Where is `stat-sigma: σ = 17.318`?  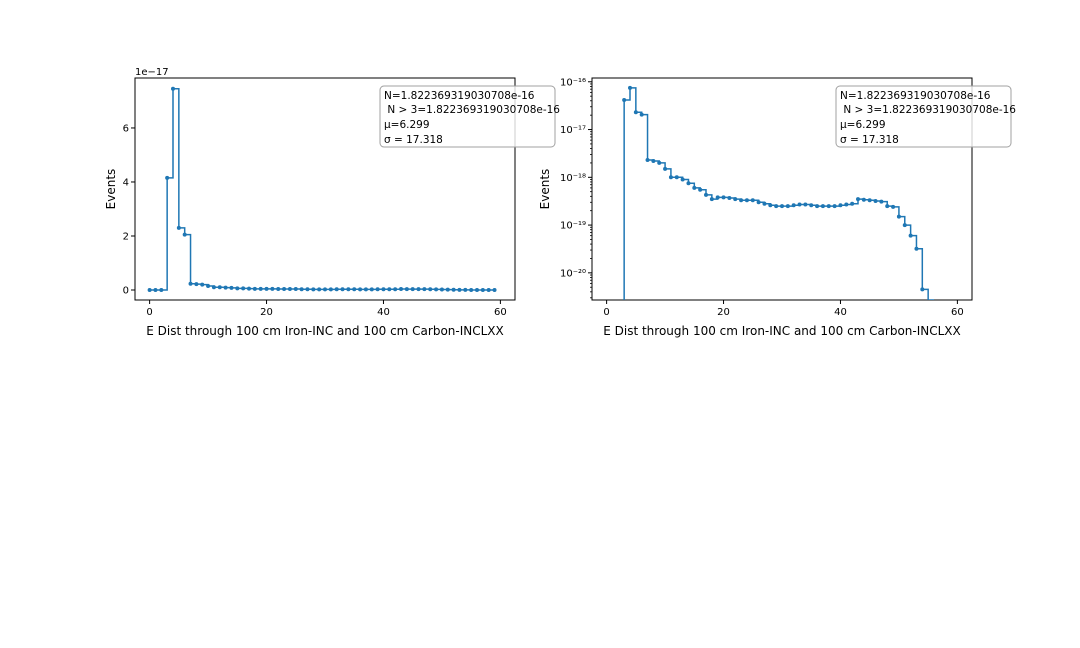 stat-sigma: σ = 17.318 is located at coordinates (869, 140).